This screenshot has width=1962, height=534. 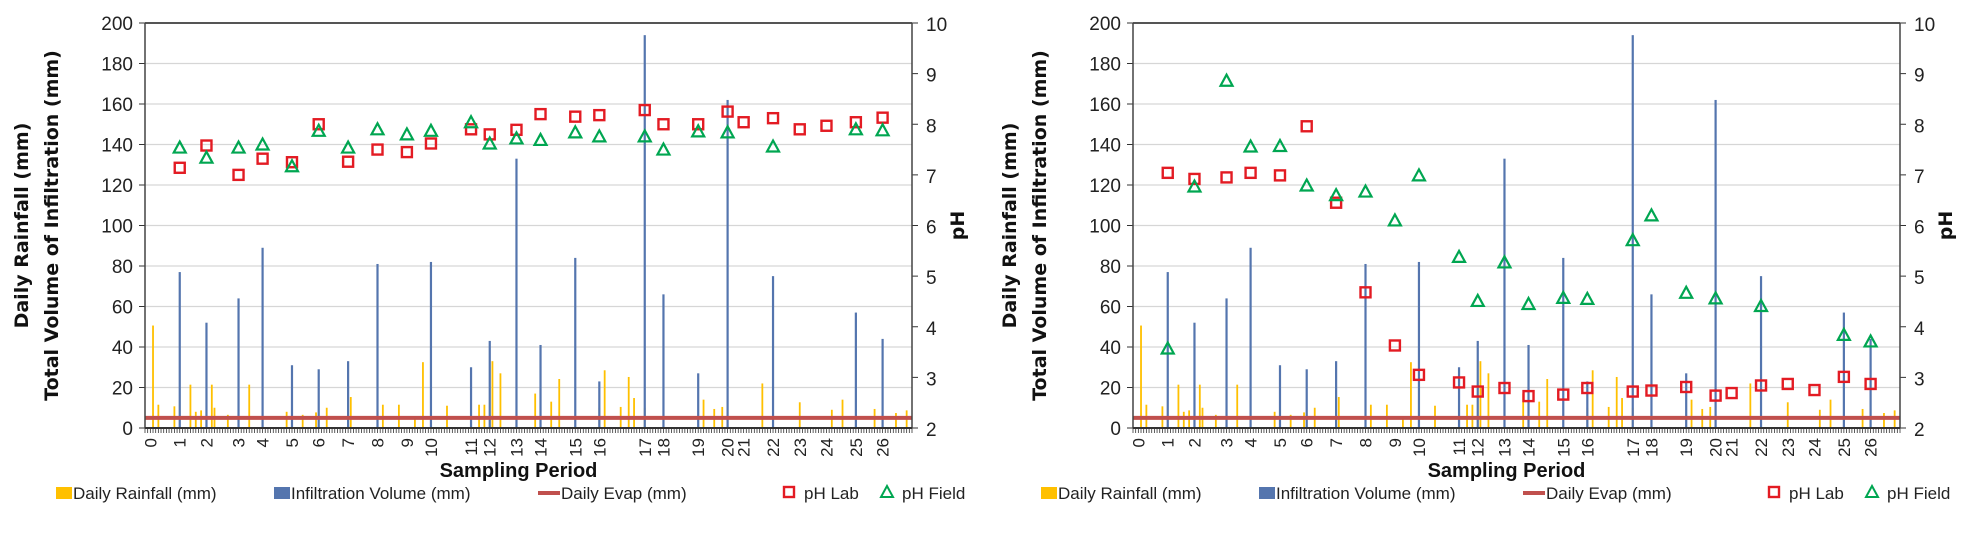 What do you see at coordinates (1814, 447) in the screenshot?
I see `x-tick-label: 24` at bounding box center [1814, 447].